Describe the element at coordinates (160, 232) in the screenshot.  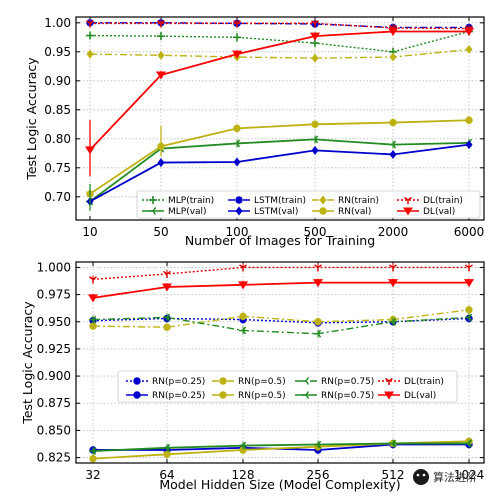
I see `x-tick-label: 50` at that location.